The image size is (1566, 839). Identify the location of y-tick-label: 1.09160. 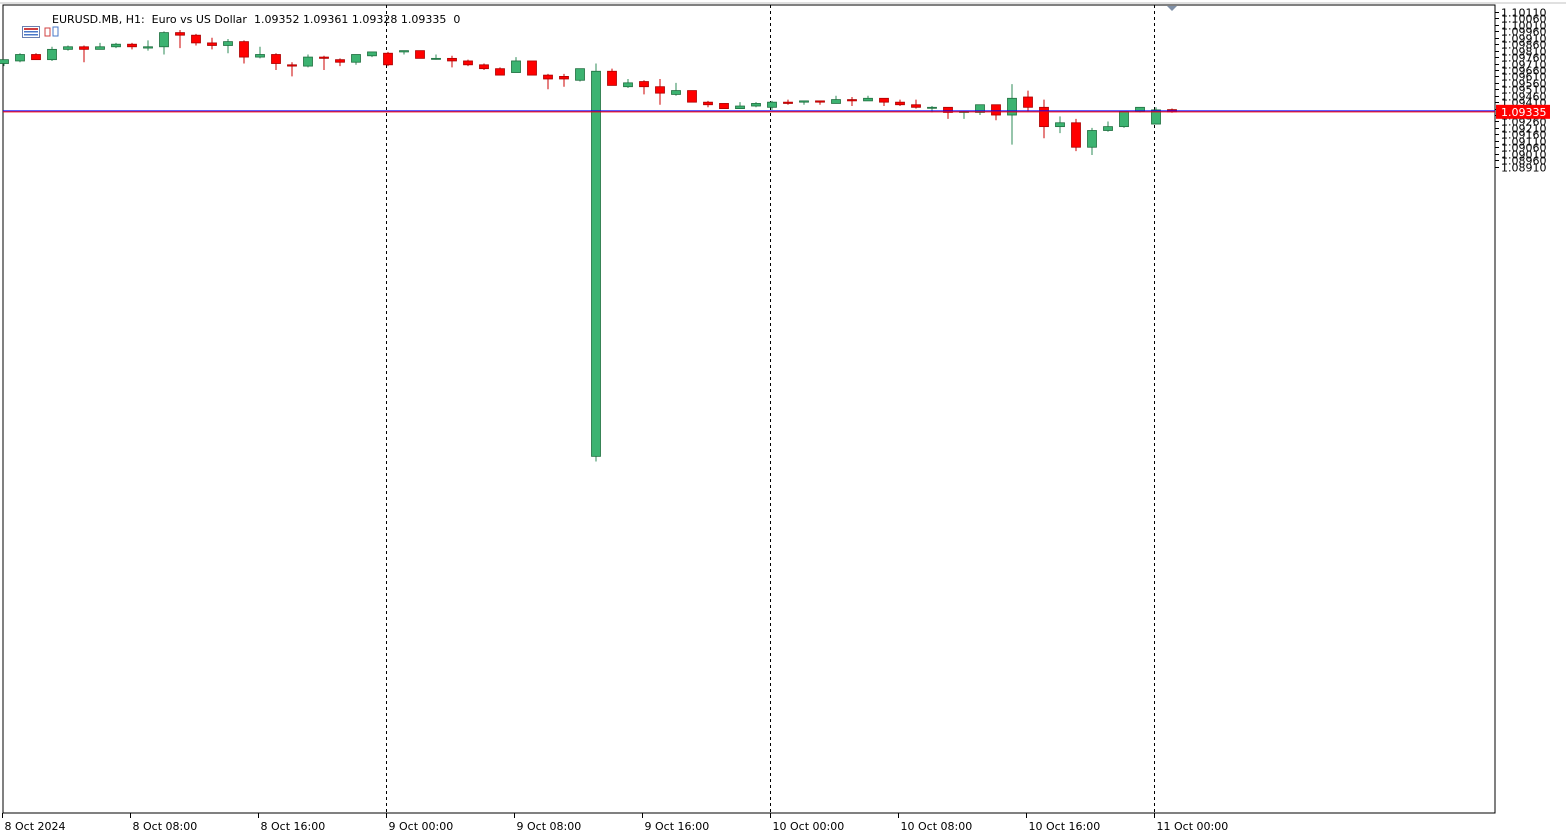
(1524, 135).